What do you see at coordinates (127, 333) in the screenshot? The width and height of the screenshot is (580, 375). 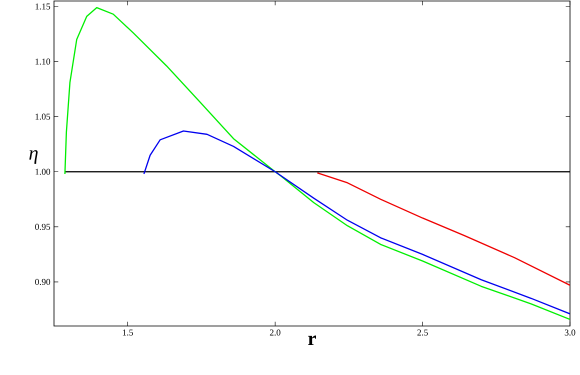 I see `x-tick-label: 1.5` at bounding box center [127, 333].